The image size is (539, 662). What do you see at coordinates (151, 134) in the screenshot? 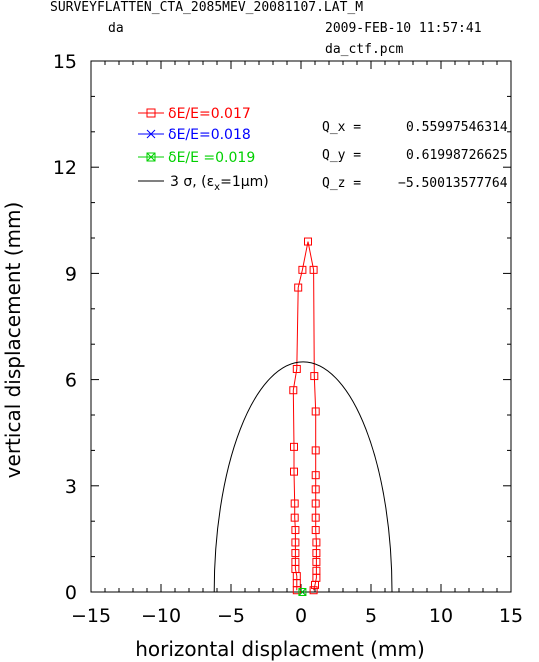
I see `legend-marker-x` at bounding box center [151, 134].